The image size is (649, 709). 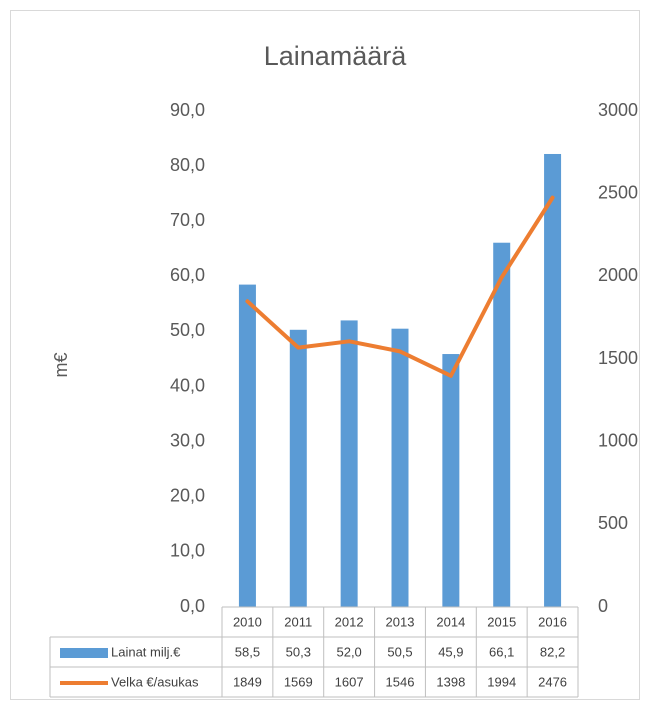 I want to click on table-value: 1607, so click(x=349, y=681).